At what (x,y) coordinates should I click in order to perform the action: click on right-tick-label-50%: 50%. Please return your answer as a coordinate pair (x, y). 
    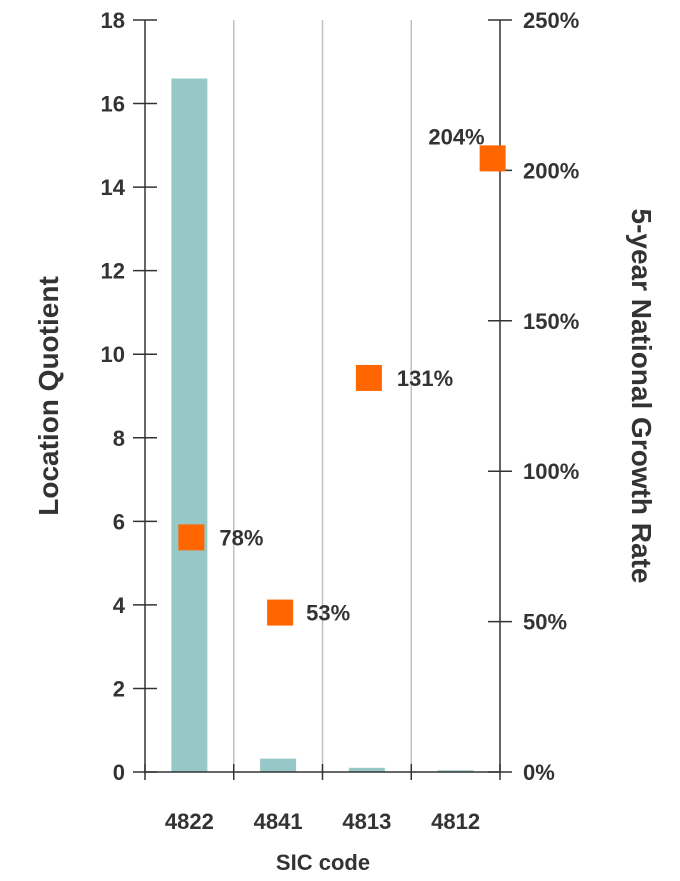
    Looking at the image, I should click on (545, 622).